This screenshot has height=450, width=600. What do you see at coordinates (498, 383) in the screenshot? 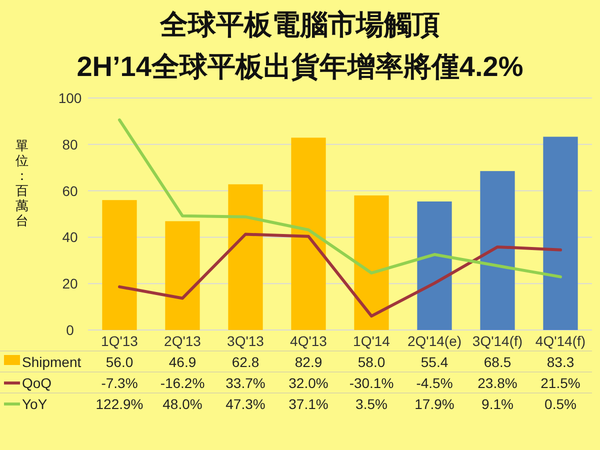
I see `data-label: 23.8%` at bounding box center [498, 383].